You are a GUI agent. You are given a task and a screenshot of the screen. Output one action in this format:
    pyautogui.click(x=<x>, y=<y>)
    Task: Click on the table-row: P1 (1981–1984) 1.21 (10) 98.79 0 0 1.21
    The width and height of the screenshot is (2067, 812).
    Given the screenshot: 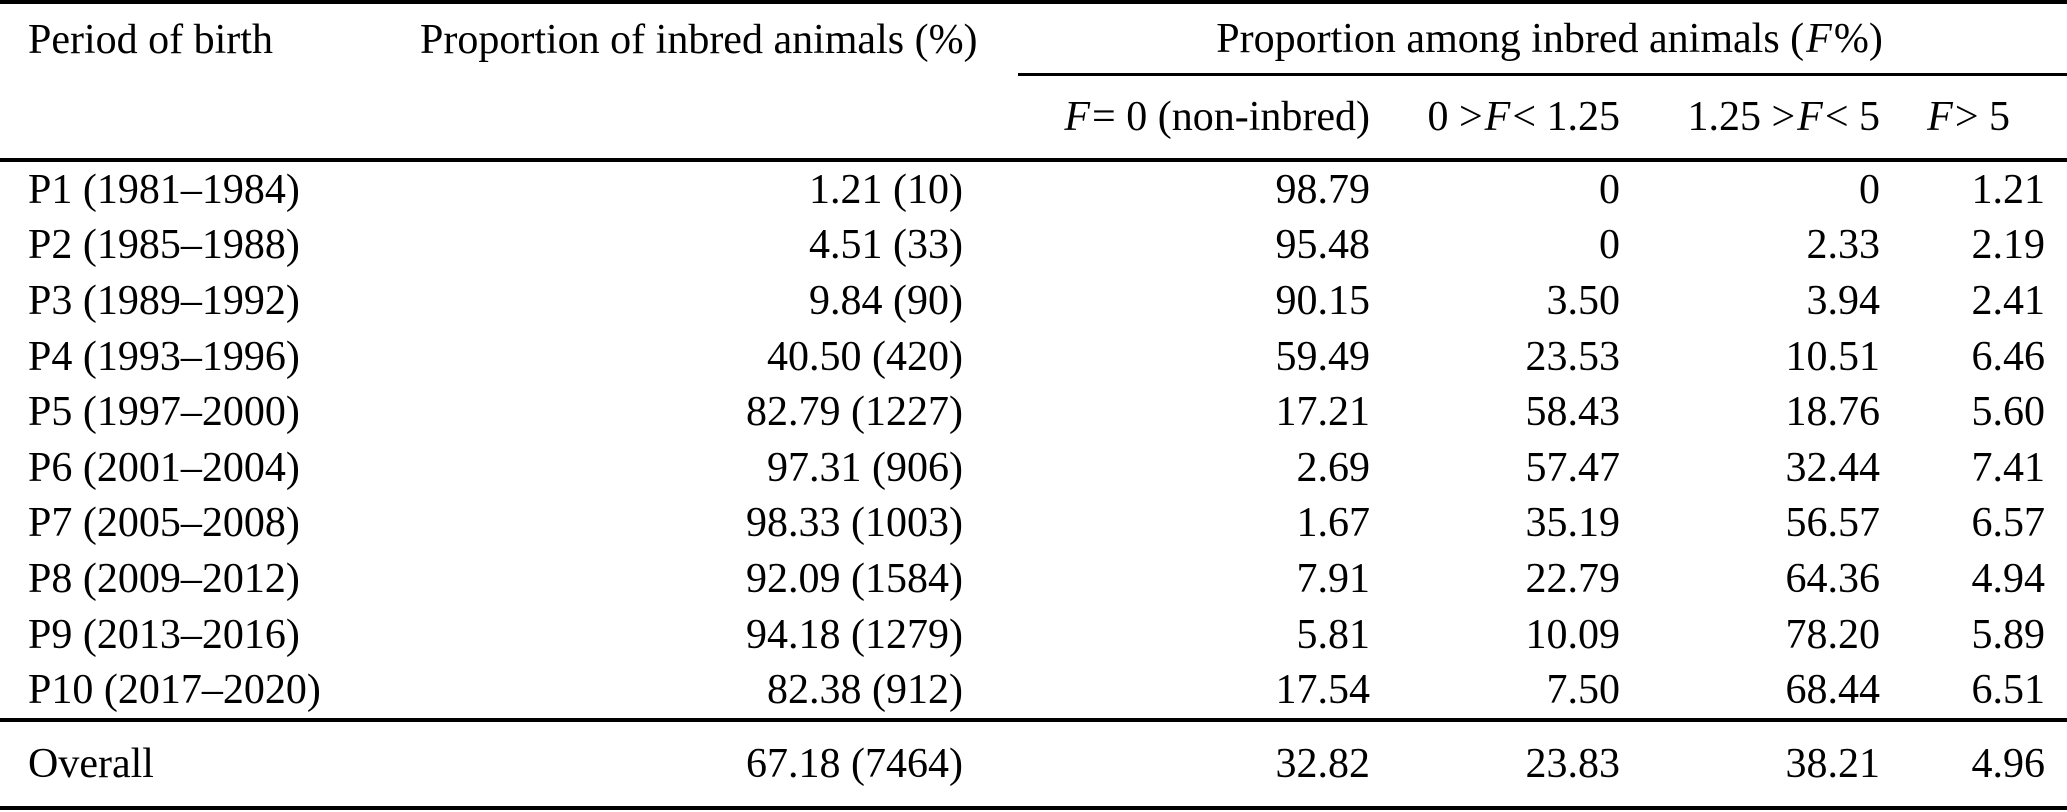 What is the action you would take?
    pyautogui.click(x=1033, y=190)
    